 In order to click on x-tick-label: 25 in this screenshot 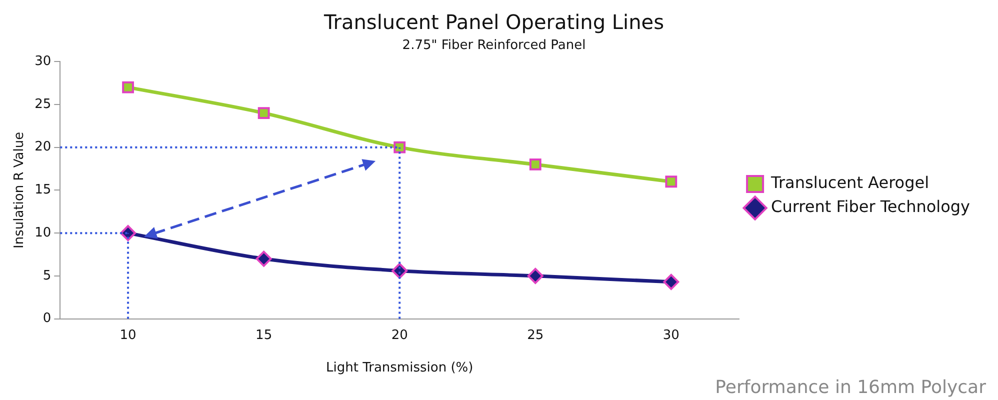, I will do `click(535, 335)`.